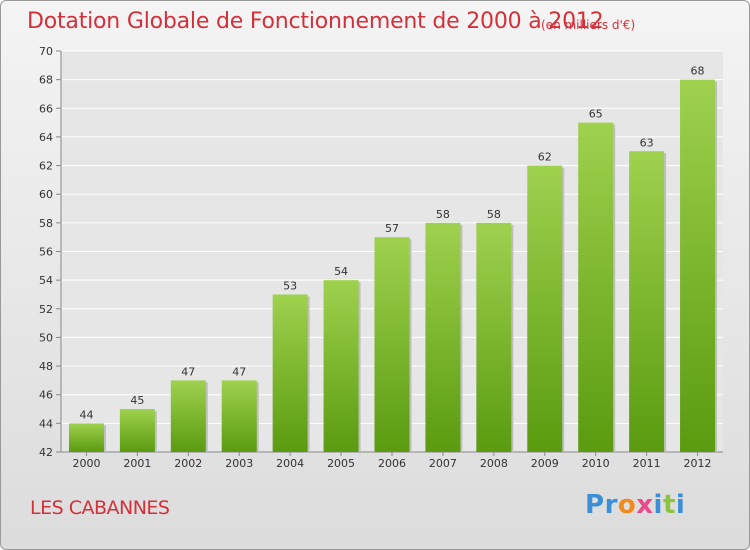 The width and height of the screenshot is (750, 550). What do you see at coordinates (647, 463) in the screenshot?
I see `x-tick-label: 2011` at bounding box center [647, 463].